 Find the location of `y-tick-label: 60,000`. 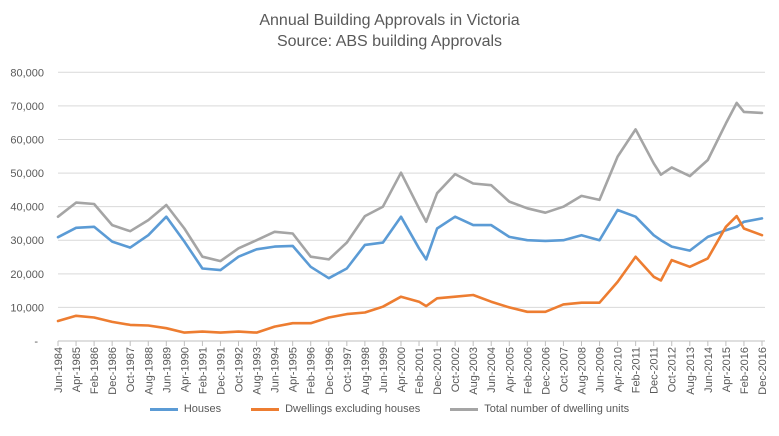

y-tick-label: 60,000 is located at coordinates (27, 140).